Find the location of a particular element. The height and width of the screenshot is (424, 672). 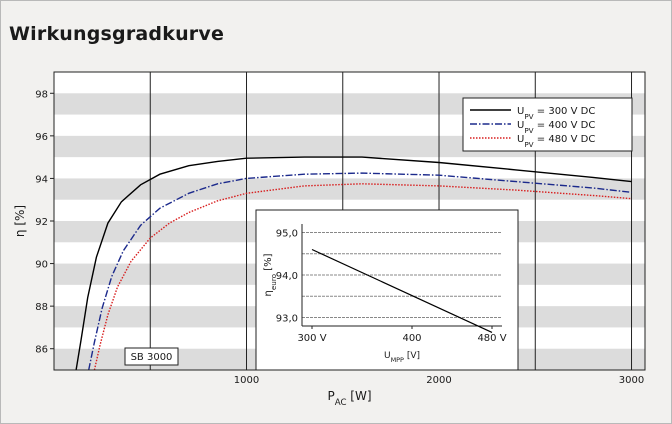

y-tick-label: 92 is located at coordinates (41, 222).